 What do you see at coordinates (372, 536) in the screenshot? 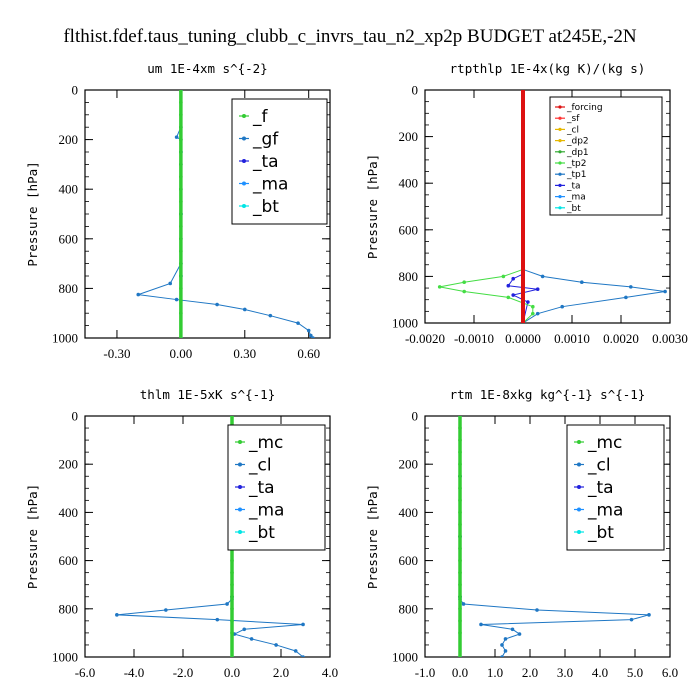
I see `y-axis-label: Pressure [hPa]` at bounding box center [372, 536].